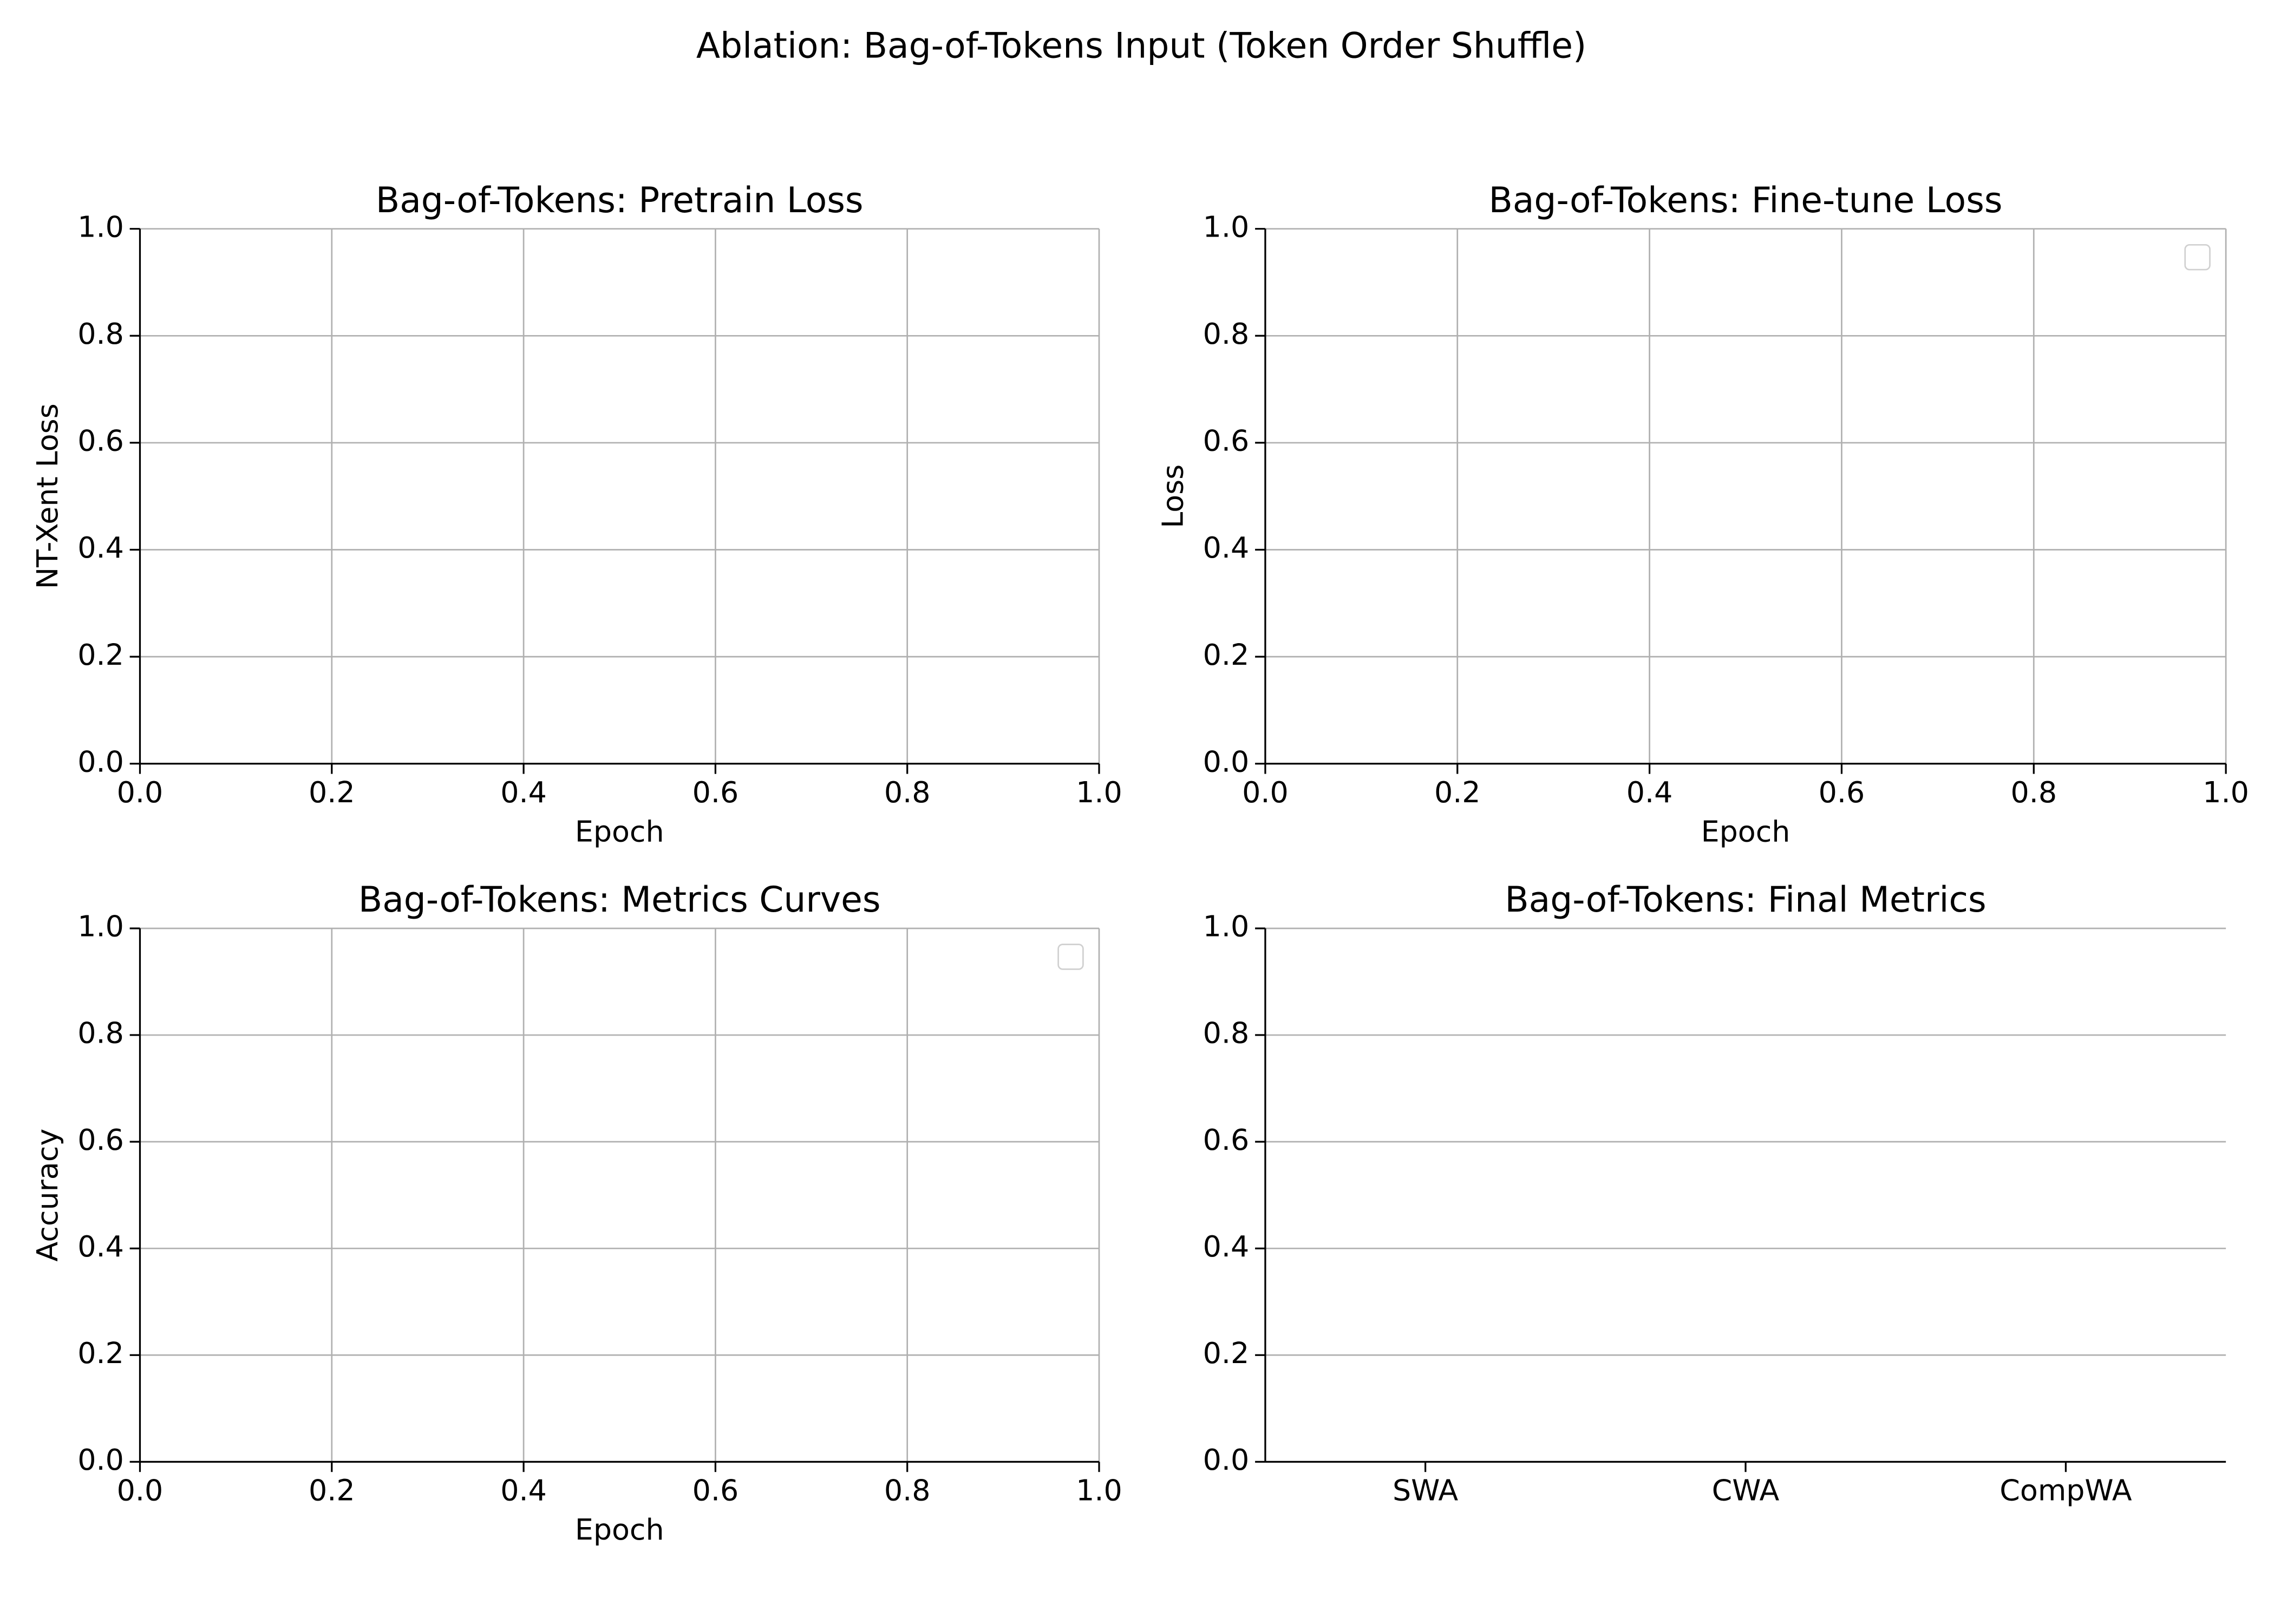 This screenshot has width=2274, height=1624. I want to click on chart-title: Bag-of-Tokens: Final Metrics, so click(1746, 900).